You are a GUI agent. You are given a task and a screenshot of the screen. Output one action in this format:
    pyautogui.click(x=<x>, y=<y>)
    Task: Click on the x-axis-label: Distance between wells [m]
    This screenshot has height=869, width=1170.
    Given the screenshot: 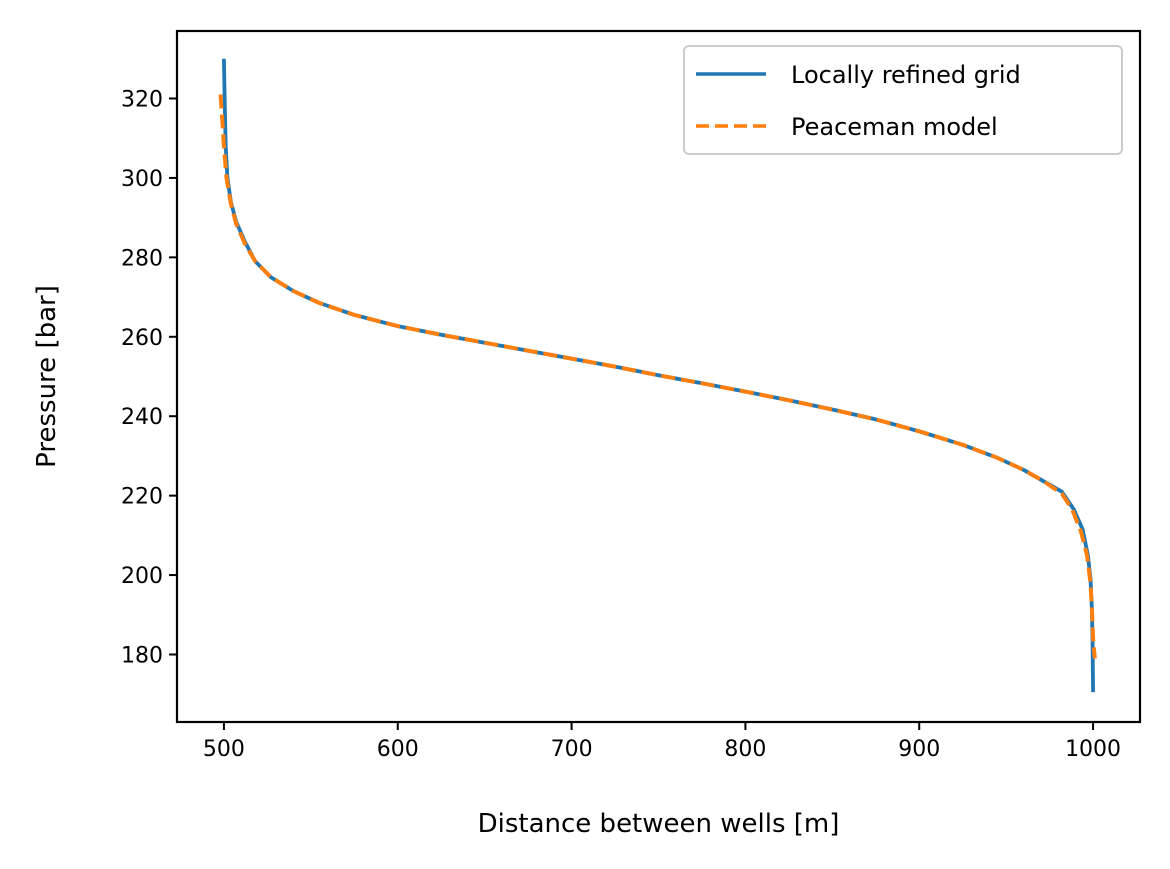 What is the action you would take?
    pyautogui.click(x=659, y=824)
    